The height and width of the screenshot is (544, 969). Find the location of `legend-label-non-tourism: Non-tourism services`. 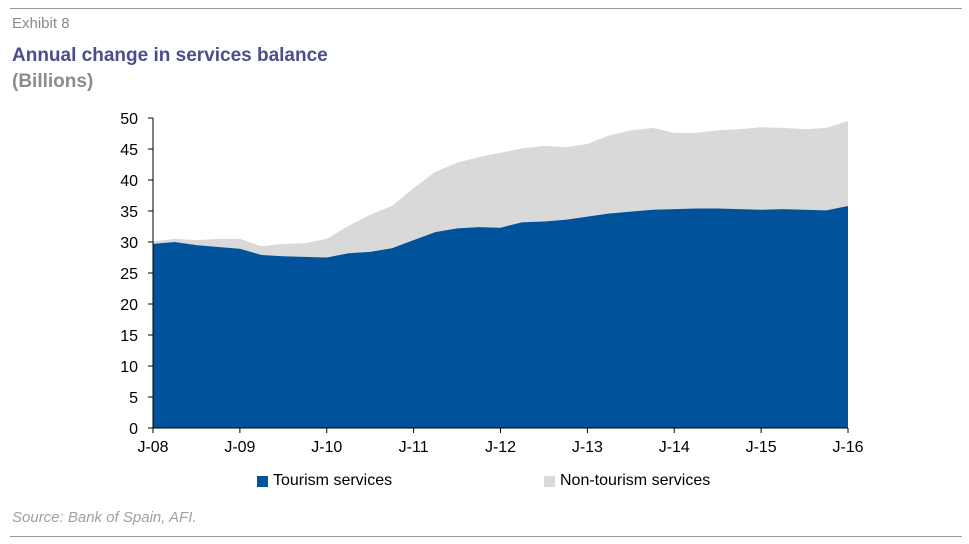

legend-label-non-tourism: Non-tourism services is located at coordinates (635, 480).